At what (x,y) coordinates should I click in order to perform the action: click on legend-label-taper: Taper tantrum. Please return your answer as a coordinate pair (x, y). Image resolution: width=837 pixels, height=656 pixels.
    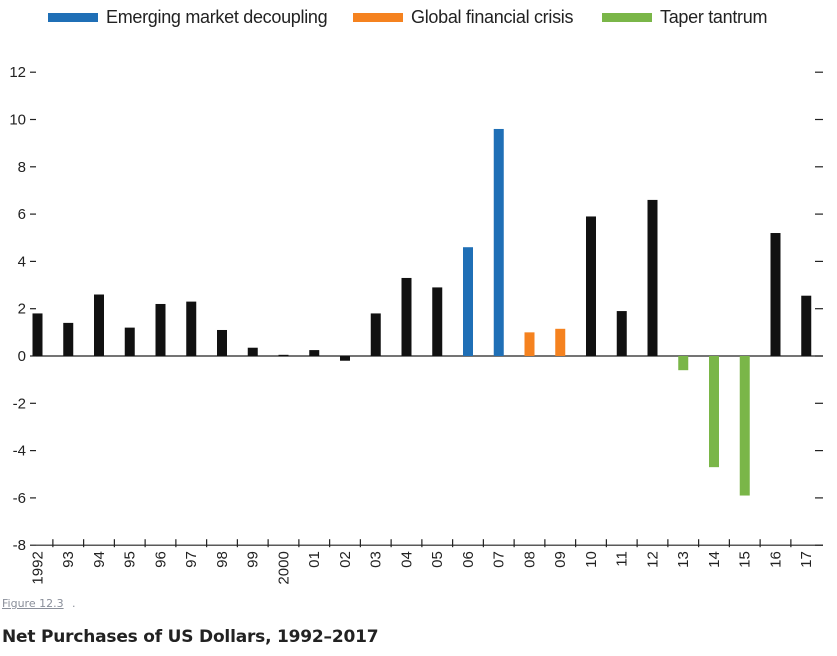
    Looking at the image, I should click on (714, 16).